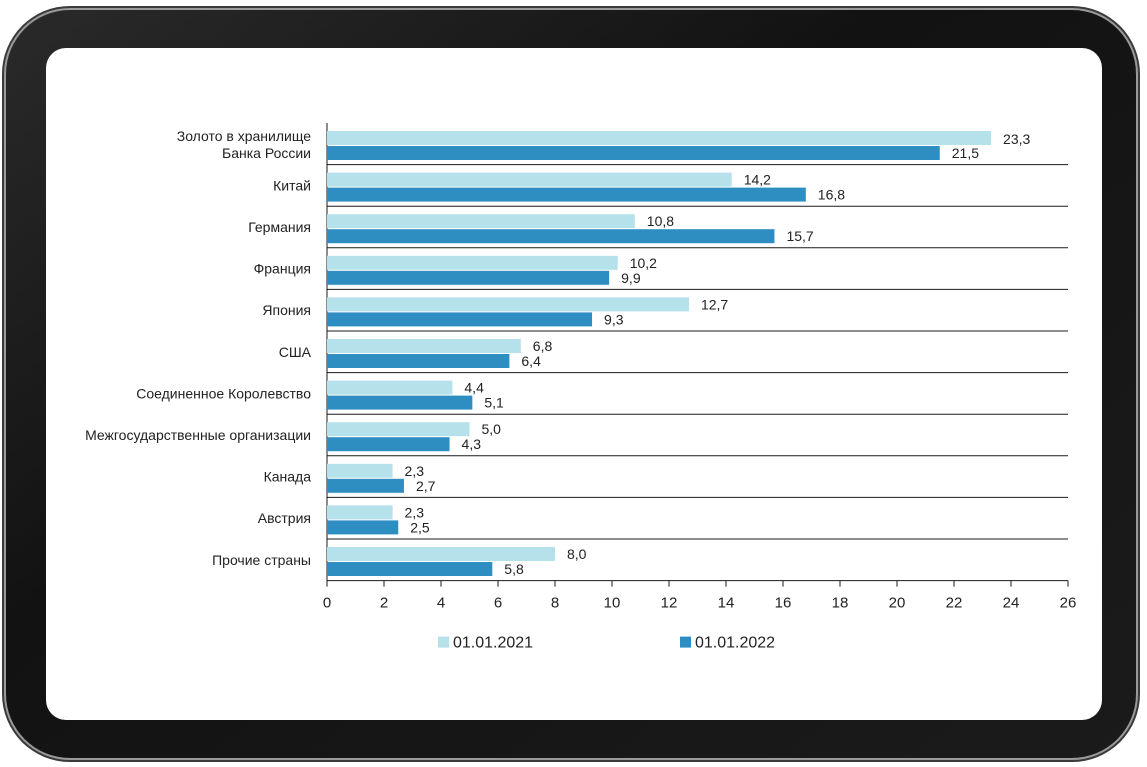 The image size is (1147, 767). What do you see at coordinates (965, 153) in the screenshot?
I see `data-label: 21,5` at bounding box center [965, 153].